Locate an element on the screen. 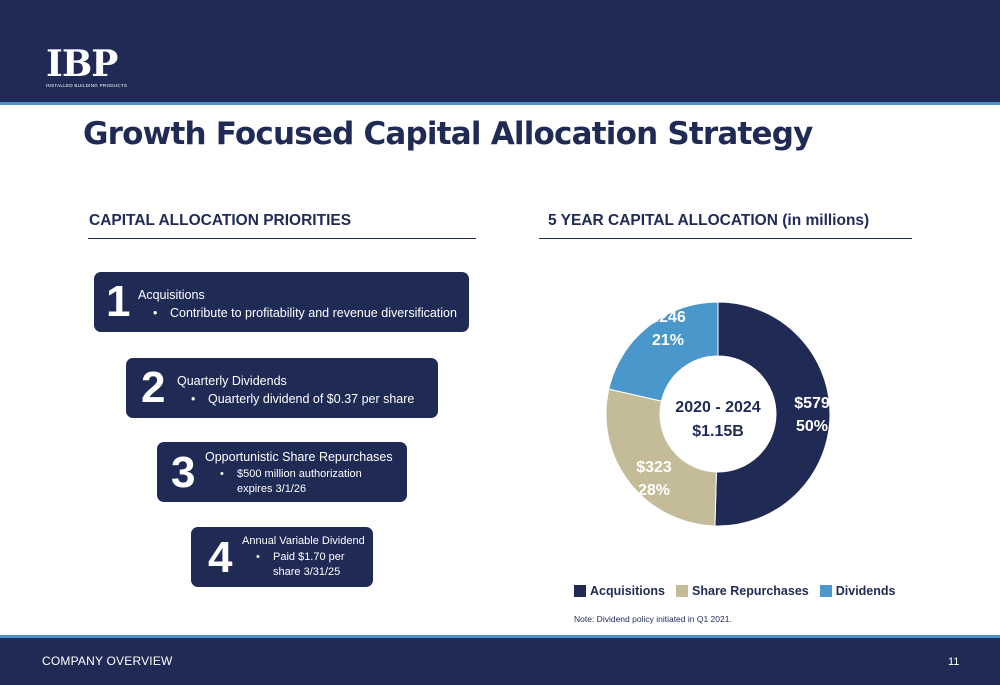 The image size is (1000, 685). footer-band is located at coordinates (500, 661).